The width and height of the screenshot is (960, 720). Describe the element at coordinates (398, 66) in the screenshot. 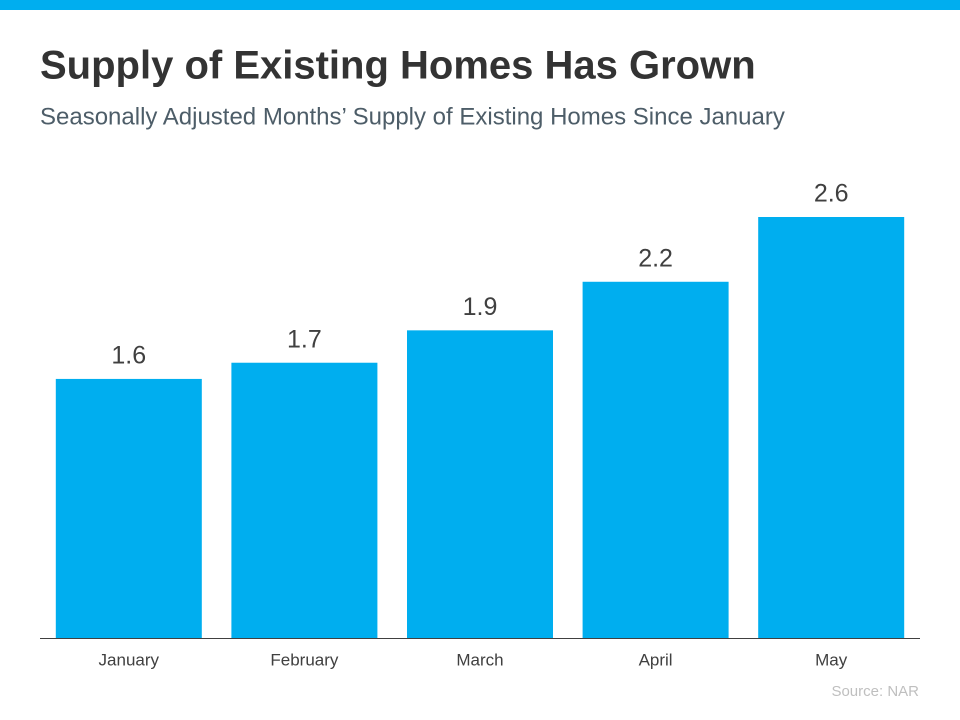

I see `chart-title: Supply of Existing Homes Has Grown` at that location.